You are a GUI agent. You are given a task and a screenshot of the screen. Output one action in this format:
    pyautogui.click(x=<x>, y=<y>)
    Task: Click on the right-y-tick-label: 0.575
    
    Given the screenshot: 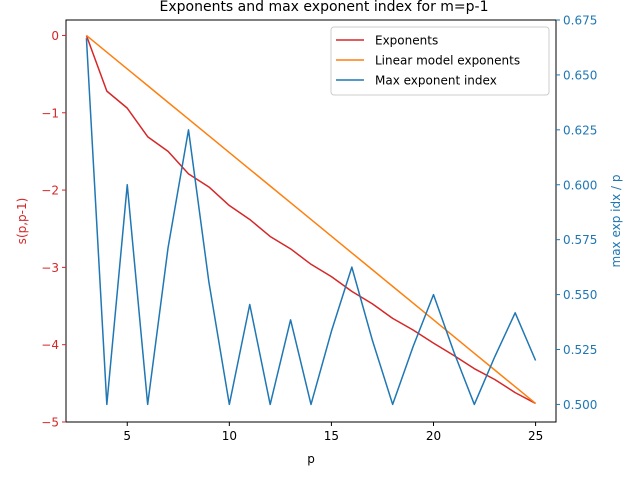 What is the action you would take?
    pyautogui.click(x=580, y=240)
    